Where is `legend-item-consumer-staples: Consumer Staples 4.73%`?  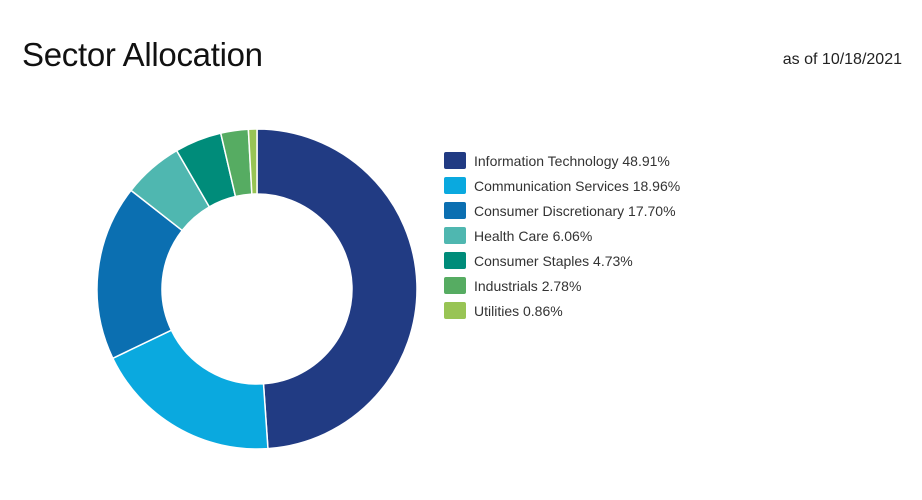
legend-item-consumer-staples: Consumer Staples 4.73% is located at coordinates (562, 260).